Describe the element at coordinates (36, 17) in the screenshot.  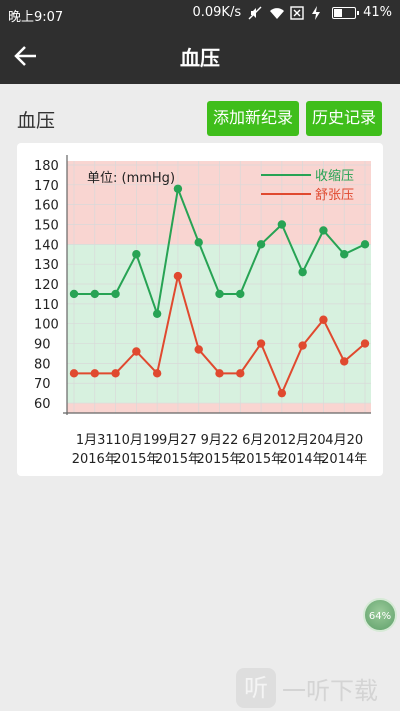
I see `status-time: 晚上9:07` at that location.